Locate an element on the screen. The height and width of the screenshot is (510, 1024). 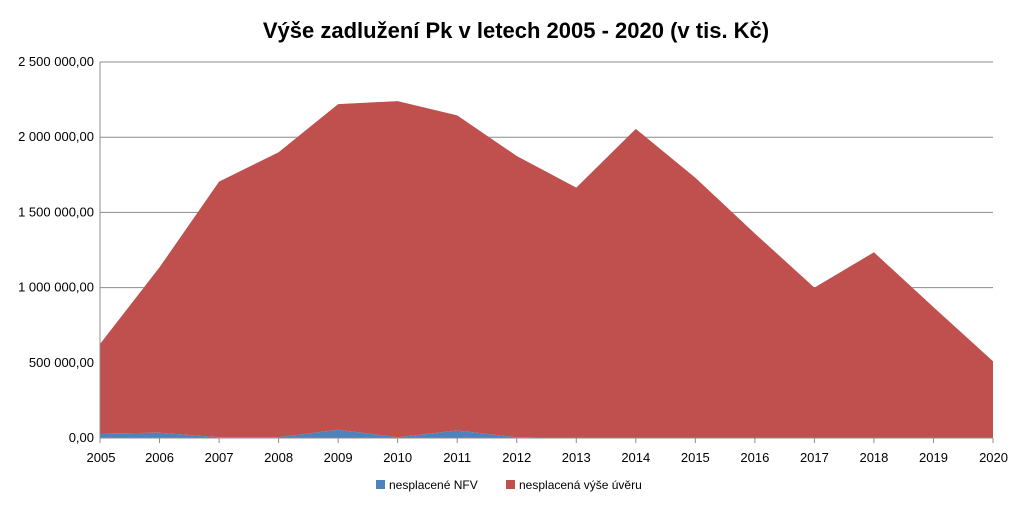
x-tick-label: 2008 is located at coordinates (278, 457).